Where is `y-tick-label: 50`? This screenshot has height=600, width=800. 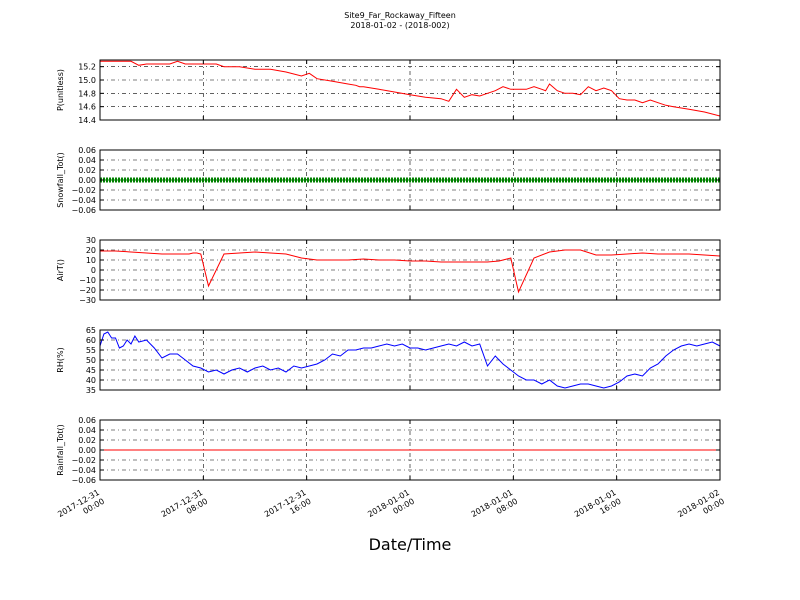
y-tick-label: 50 is located at coordinates (91, 360).